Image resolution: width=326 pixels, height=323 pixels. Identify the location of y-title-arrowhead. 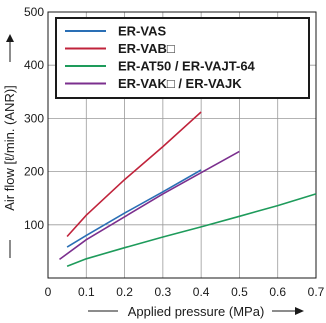
(10, 38).